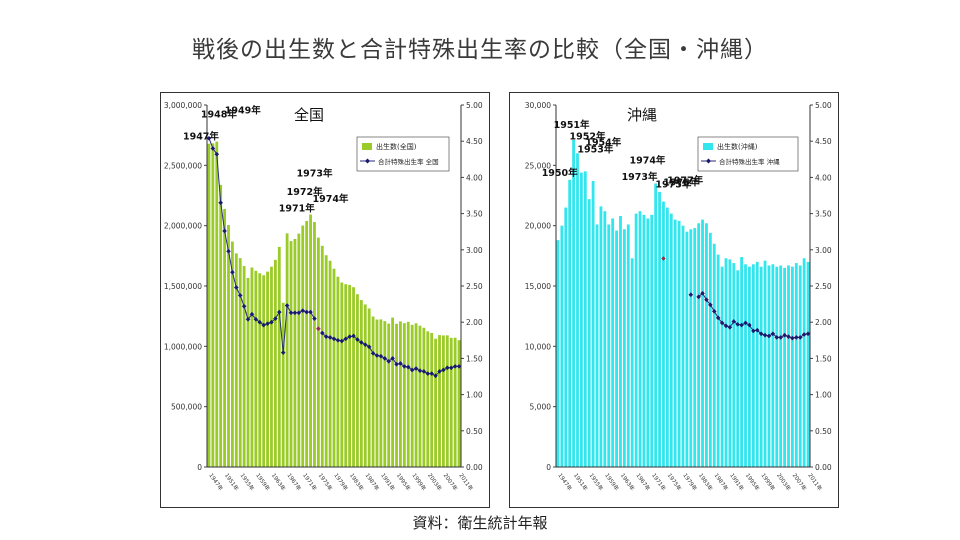 This screenshot has width=960, height=540. What do you see at coordinates (480, 523) in the screenshot?
I see `source-note: 資料：衛生統計年報` at bounding box center [480, 523].